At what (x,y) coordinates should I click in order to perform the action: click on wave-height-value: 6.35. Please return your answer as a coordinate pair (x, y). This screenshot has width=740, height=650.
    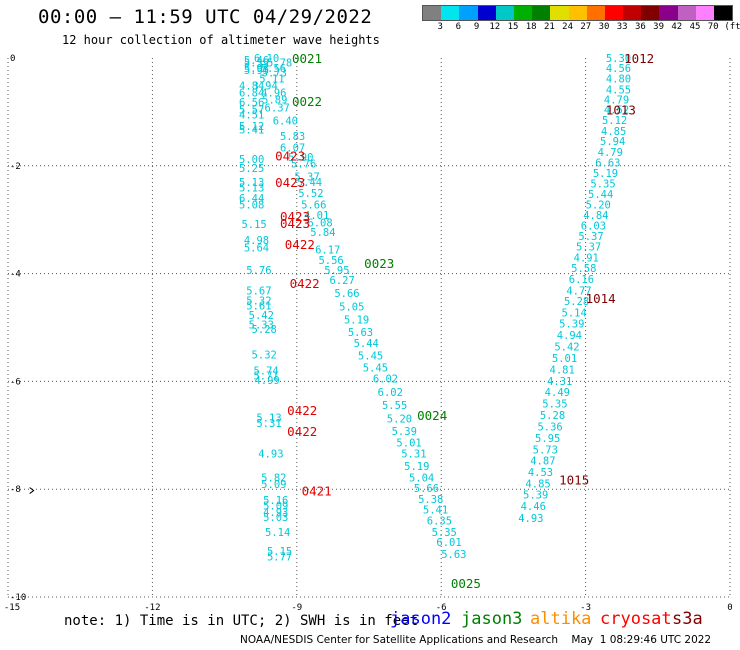
    Looking at the image, I should click on (439, 521).